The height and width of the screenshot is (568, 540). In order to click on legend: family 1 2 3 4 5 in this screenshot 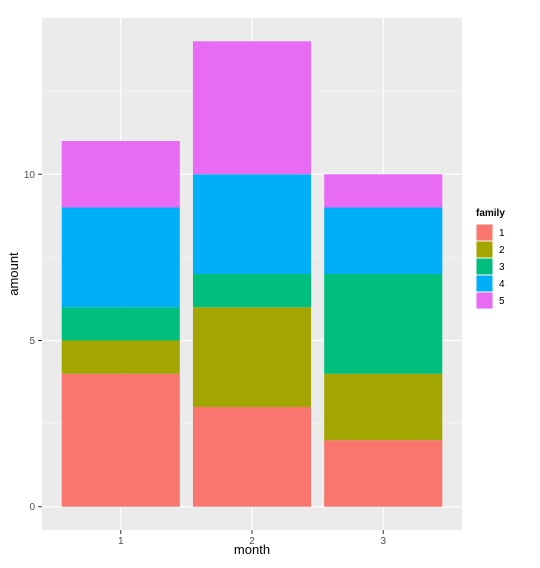, I will do `click(490, 259)`.